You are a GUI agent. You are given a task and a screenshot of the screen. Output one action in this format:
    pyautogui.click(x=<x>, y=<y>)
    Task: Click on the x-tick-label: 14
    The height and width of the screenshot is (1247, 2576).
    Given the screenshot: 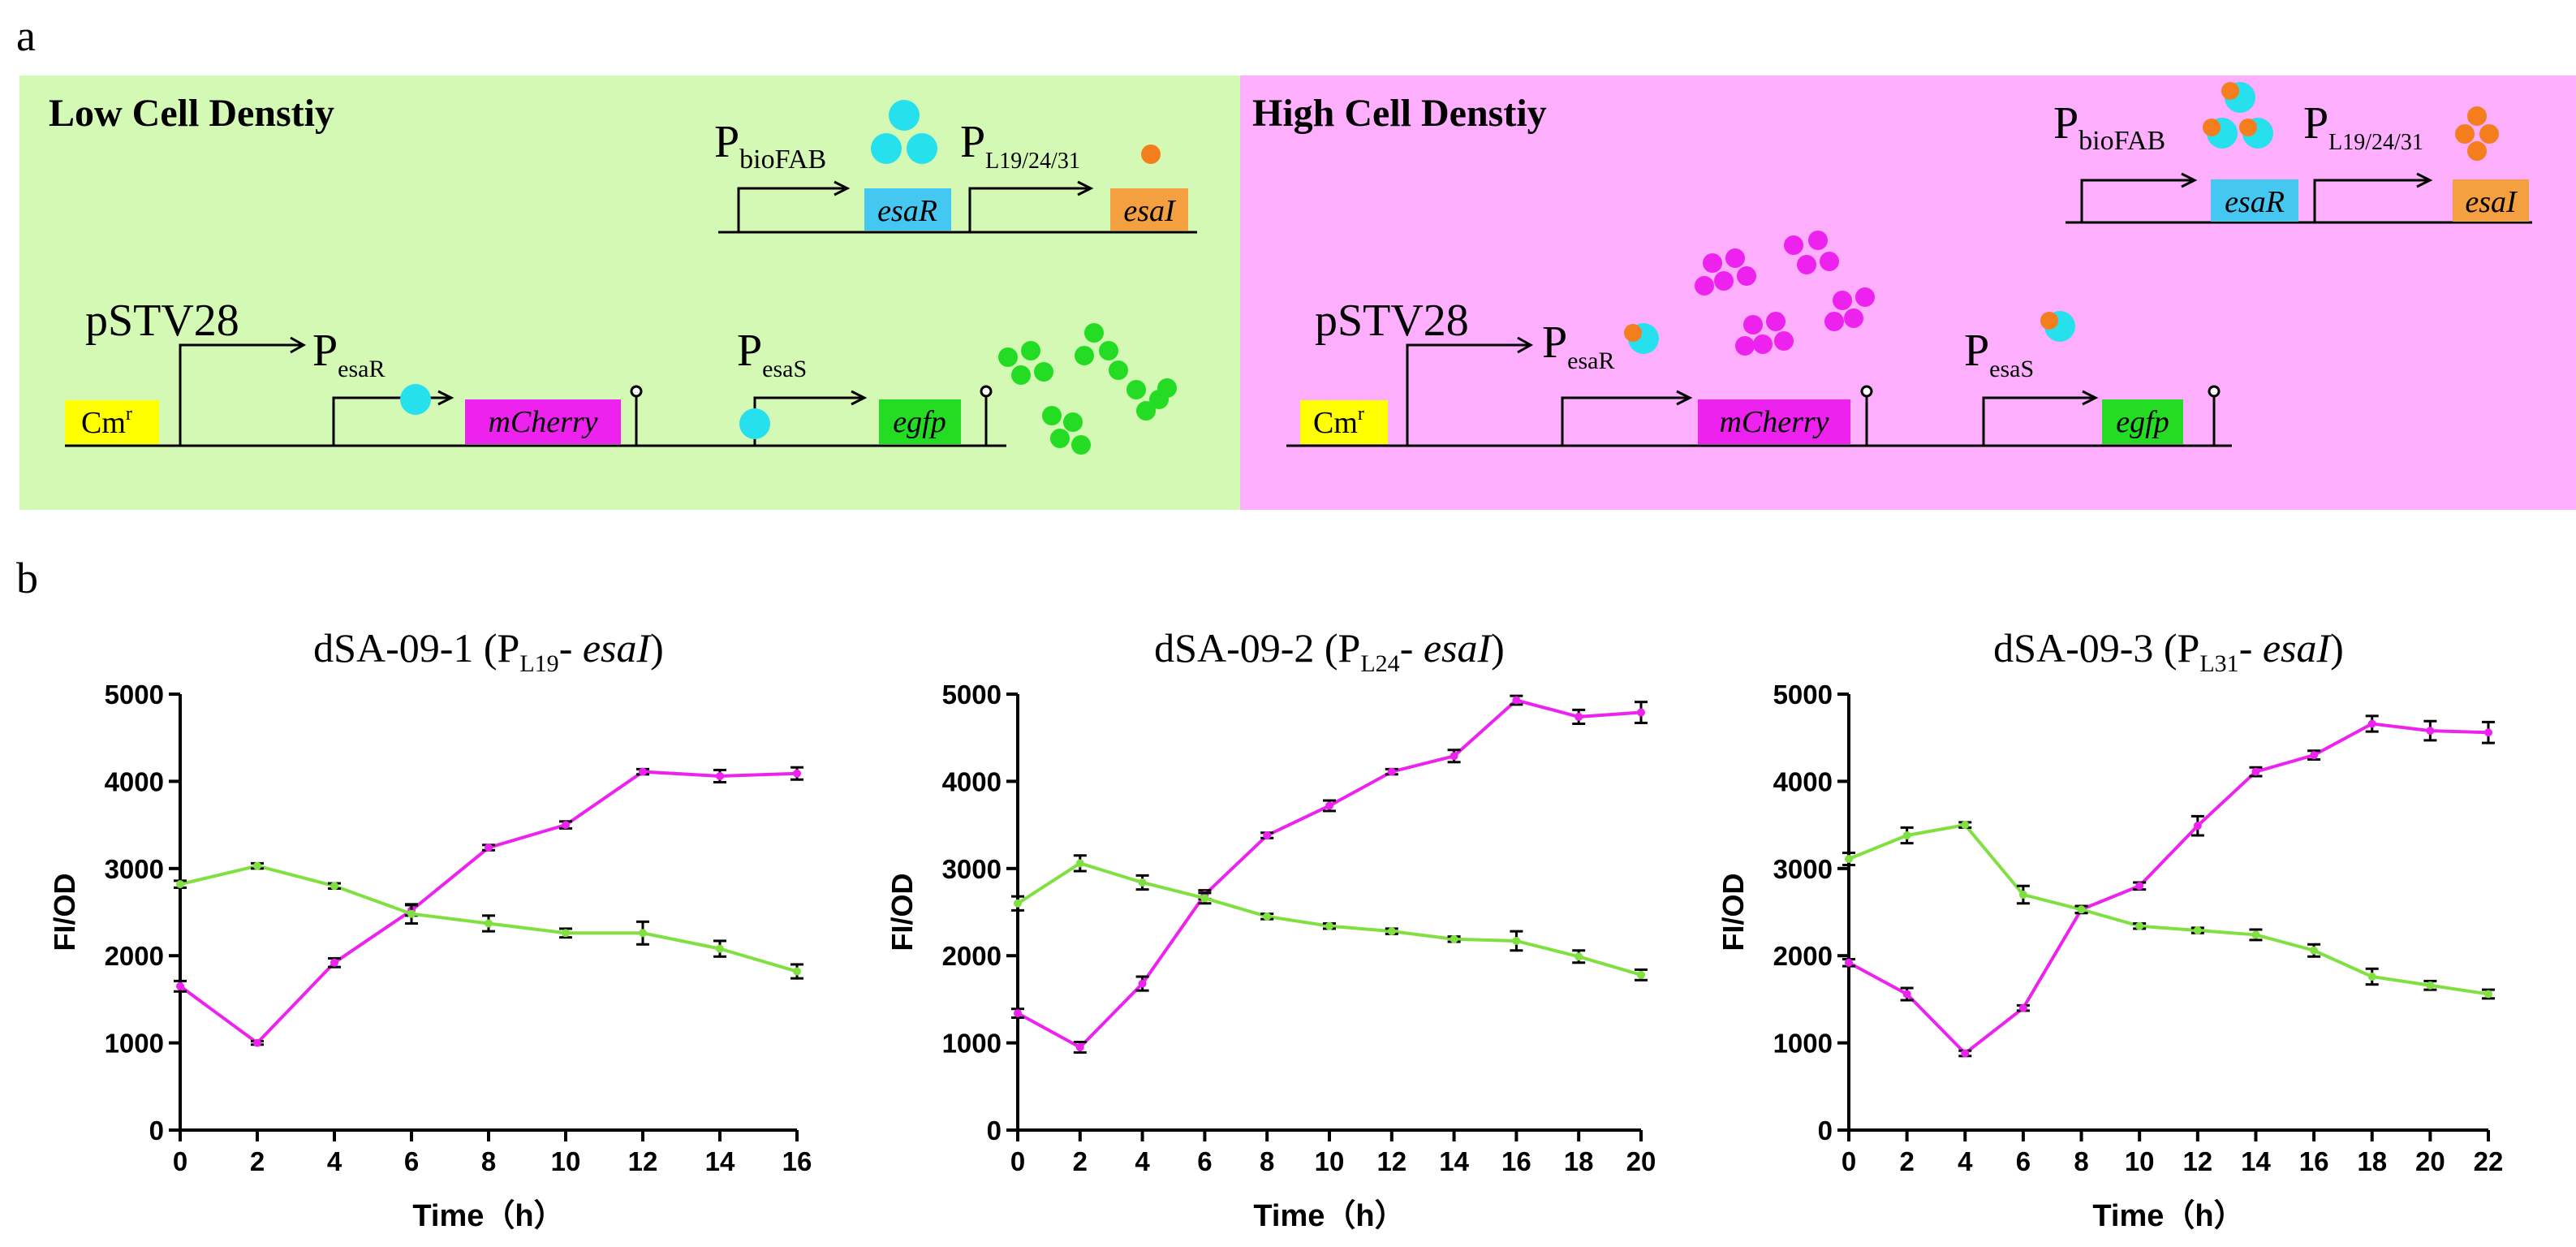 What is the action you would take?
    pyautogui.click(x=2256, y=1161)
    